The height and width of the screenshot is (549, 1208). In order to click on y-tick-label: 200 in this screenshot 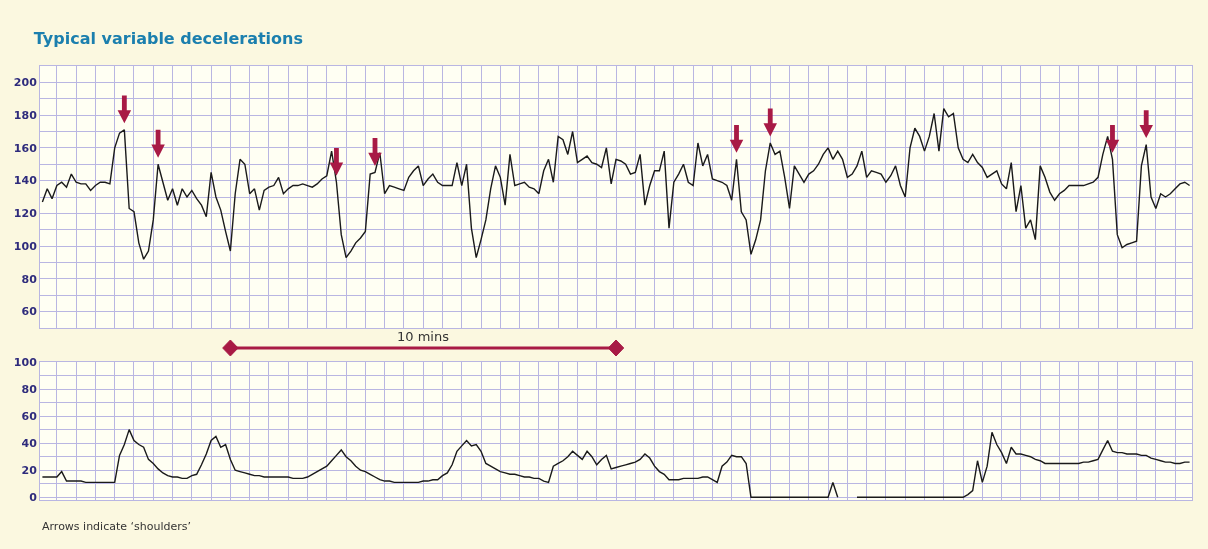, I will do `click(25, 83)`.